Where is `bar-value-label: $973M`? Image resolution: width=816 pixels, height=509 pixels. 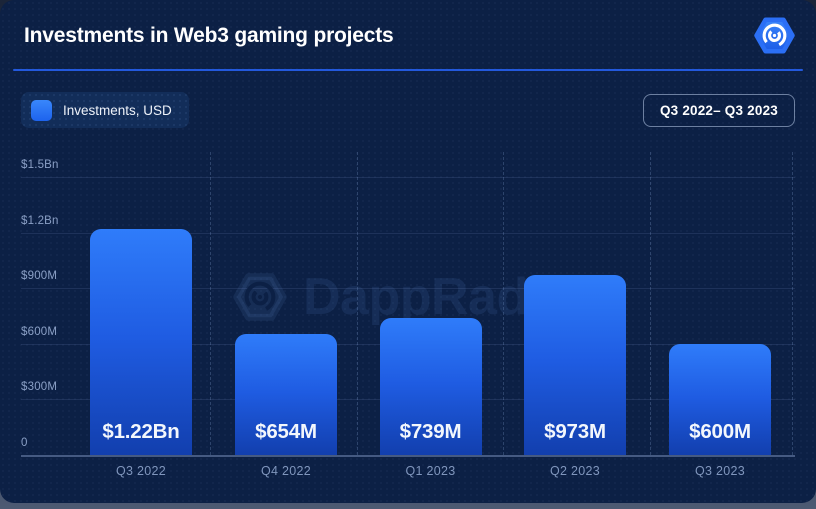
bar-value-label: $973M is located at coordinates (575, 431).